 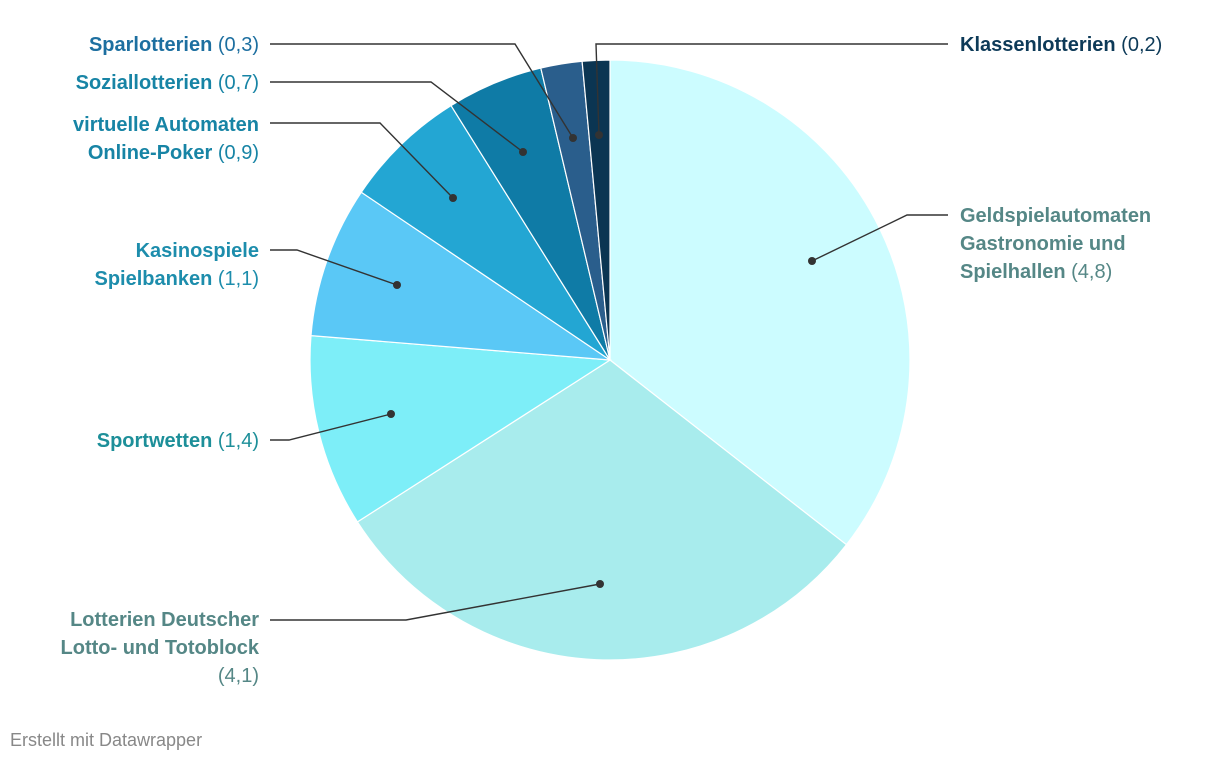 What do you see at coordinates (177, 265) in the screenshot?
I see `slice-label: Kasinospiele Spielbanken (1,1)` at bounding box center [177, 265].